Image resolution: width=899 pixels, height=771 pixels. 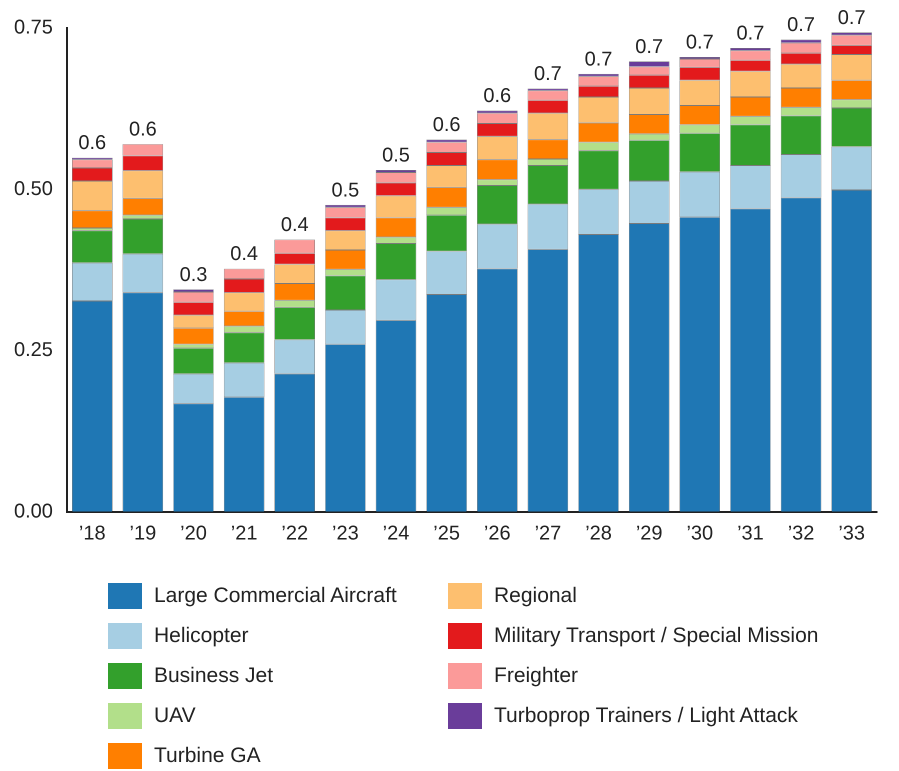 I want to click on legend-label: UAV, so click(x=175, y=716).